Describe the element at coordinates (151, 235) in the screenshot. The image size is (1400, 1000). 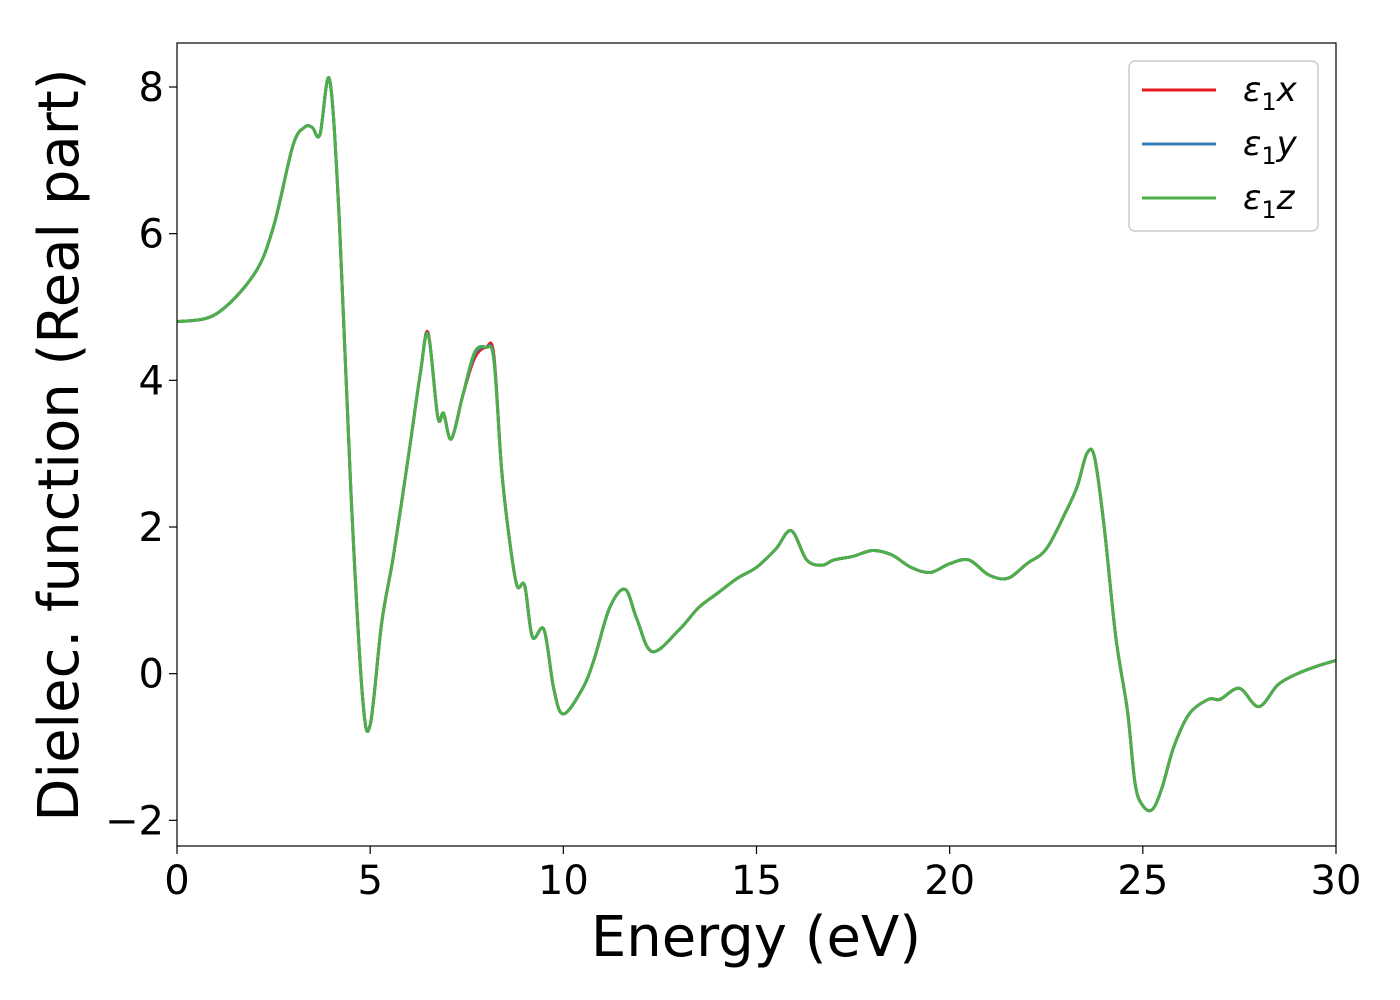
I see `y-tick-label: 6` at that location.